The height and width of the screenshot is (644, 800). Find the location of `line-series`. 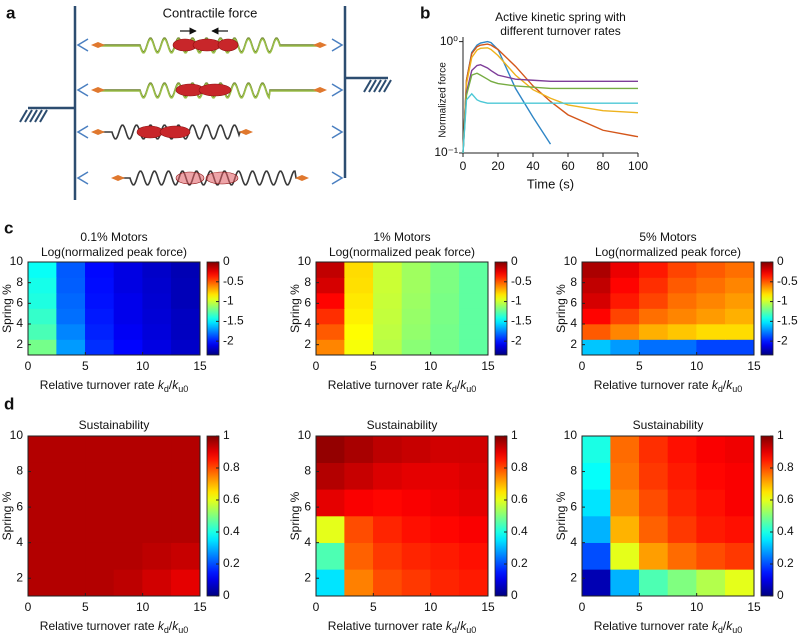

line-series is located at coordinates (550, 100).